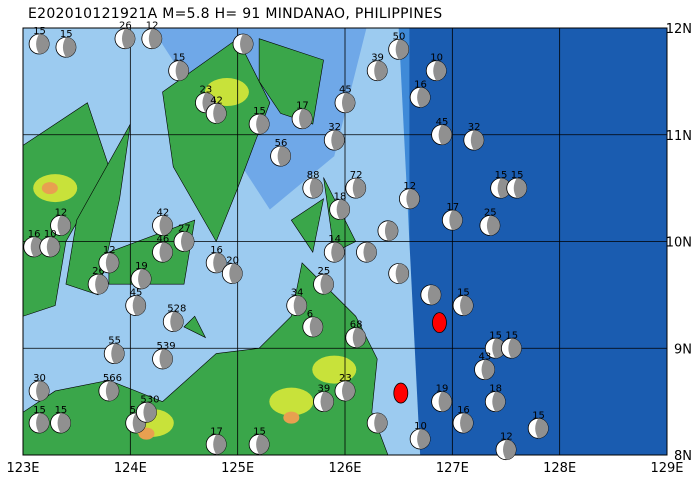 The width and height of the screenshot is (697, 482). What do you see at coordinates (679, 243) in the screenshot?
I see `lat-tick-label: 10N` at bounding box center [679, 243].